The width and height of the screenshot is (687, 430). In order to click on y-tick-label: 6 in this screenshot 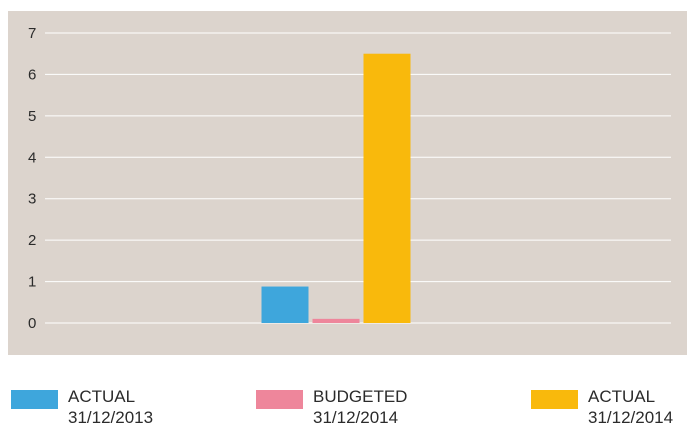, I will do `click(32, 74)`.